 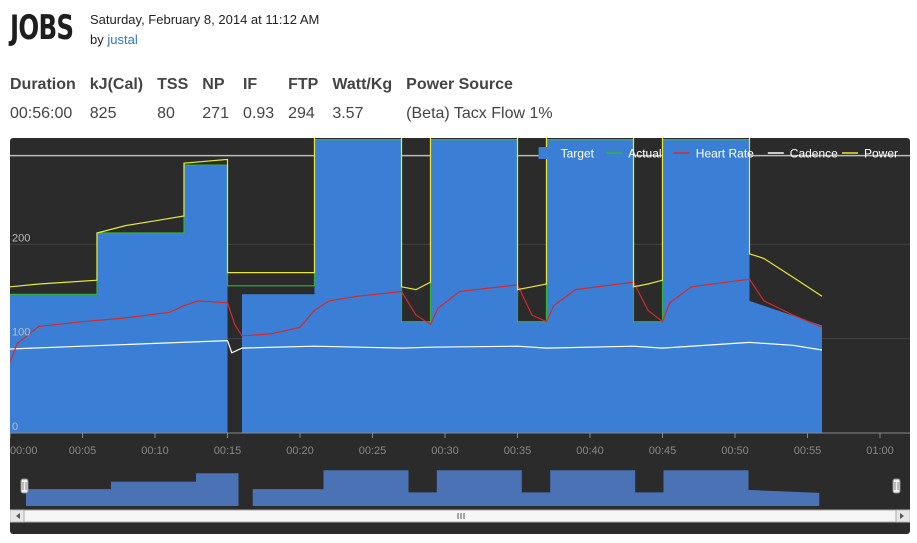 What do you see at coordinates (258, 113) in the screenshot?
I see `stat-value-if: 0.93` at bounding box center [258, 113].